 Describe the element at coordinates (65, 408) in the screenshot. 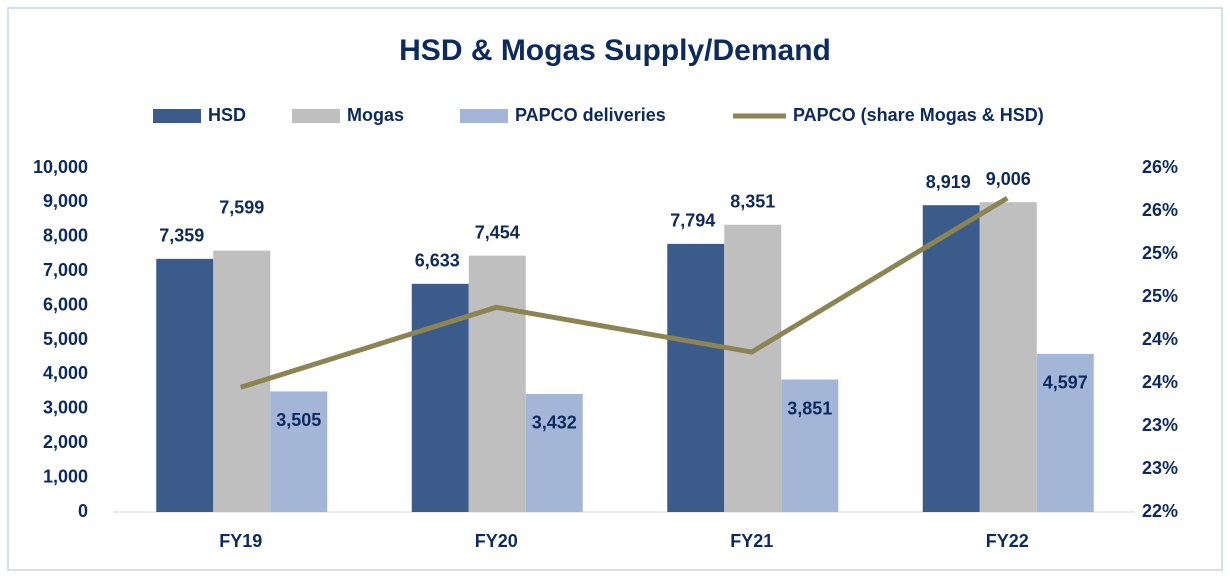

I see `y-tick-label: 3,000` at that location.